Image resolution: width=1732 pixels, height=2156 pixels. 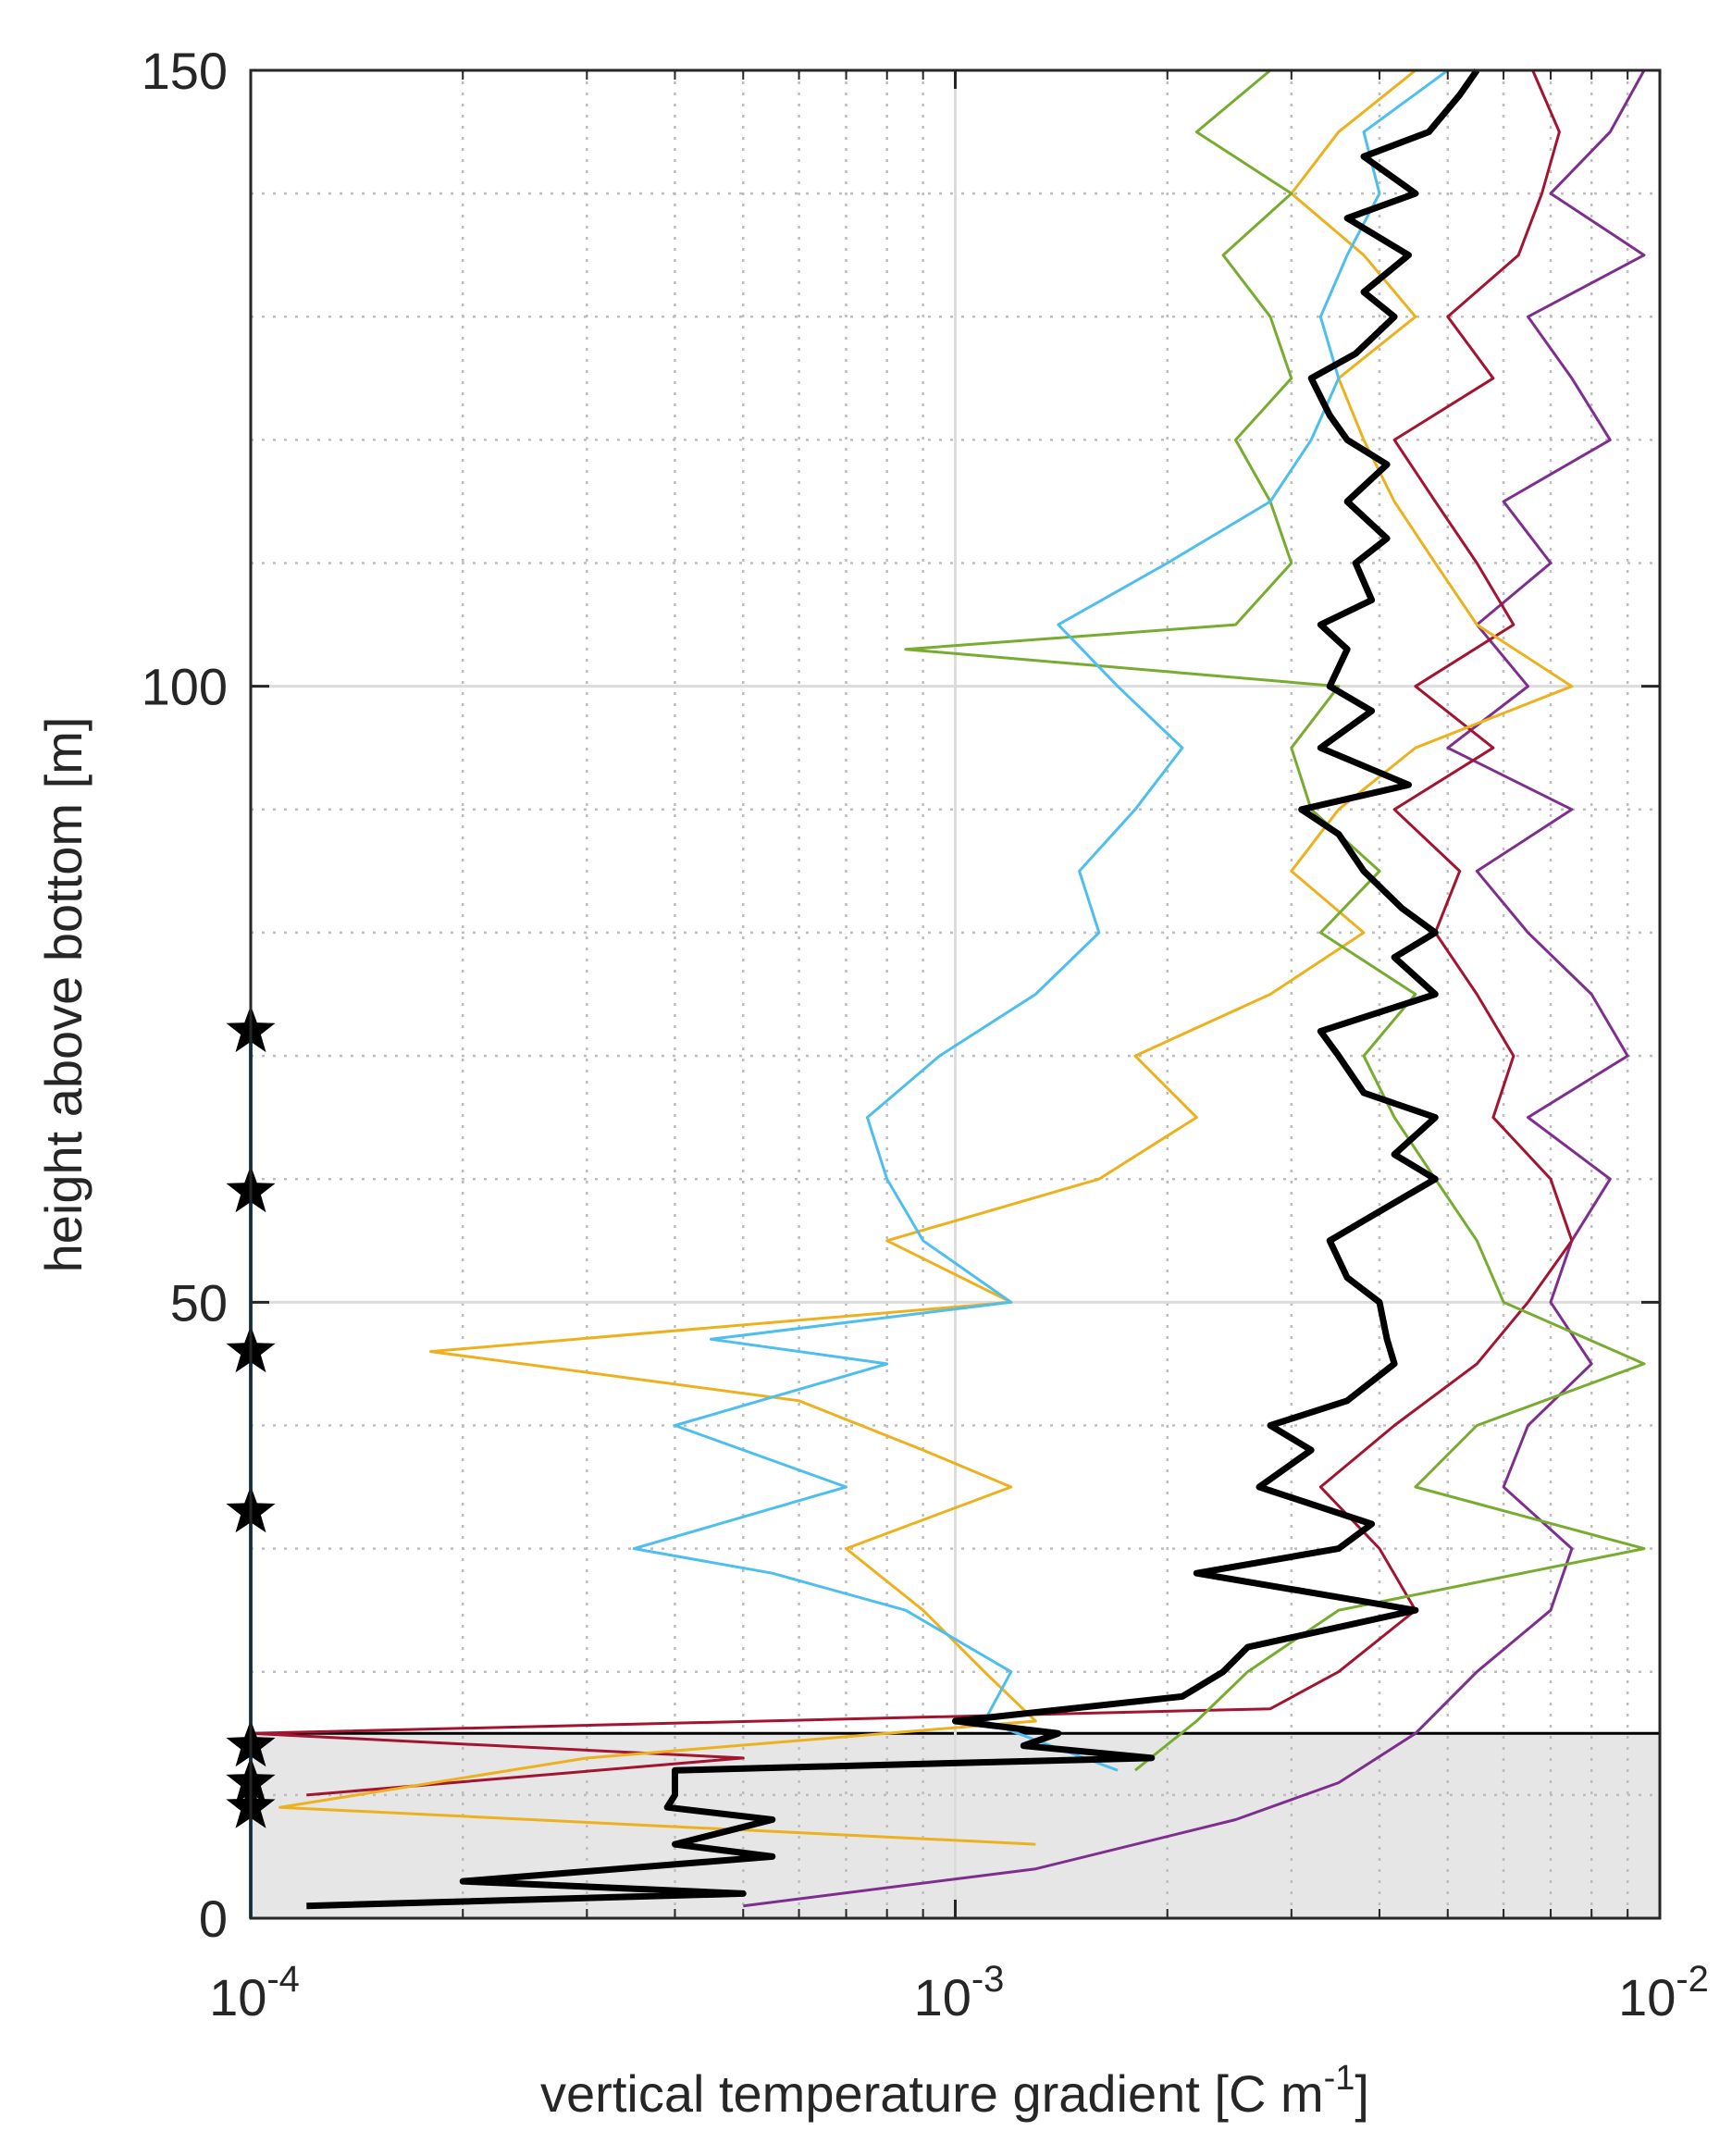 I want to click on y-axis-label: height above bottom [m], so click(x=63, y=995).